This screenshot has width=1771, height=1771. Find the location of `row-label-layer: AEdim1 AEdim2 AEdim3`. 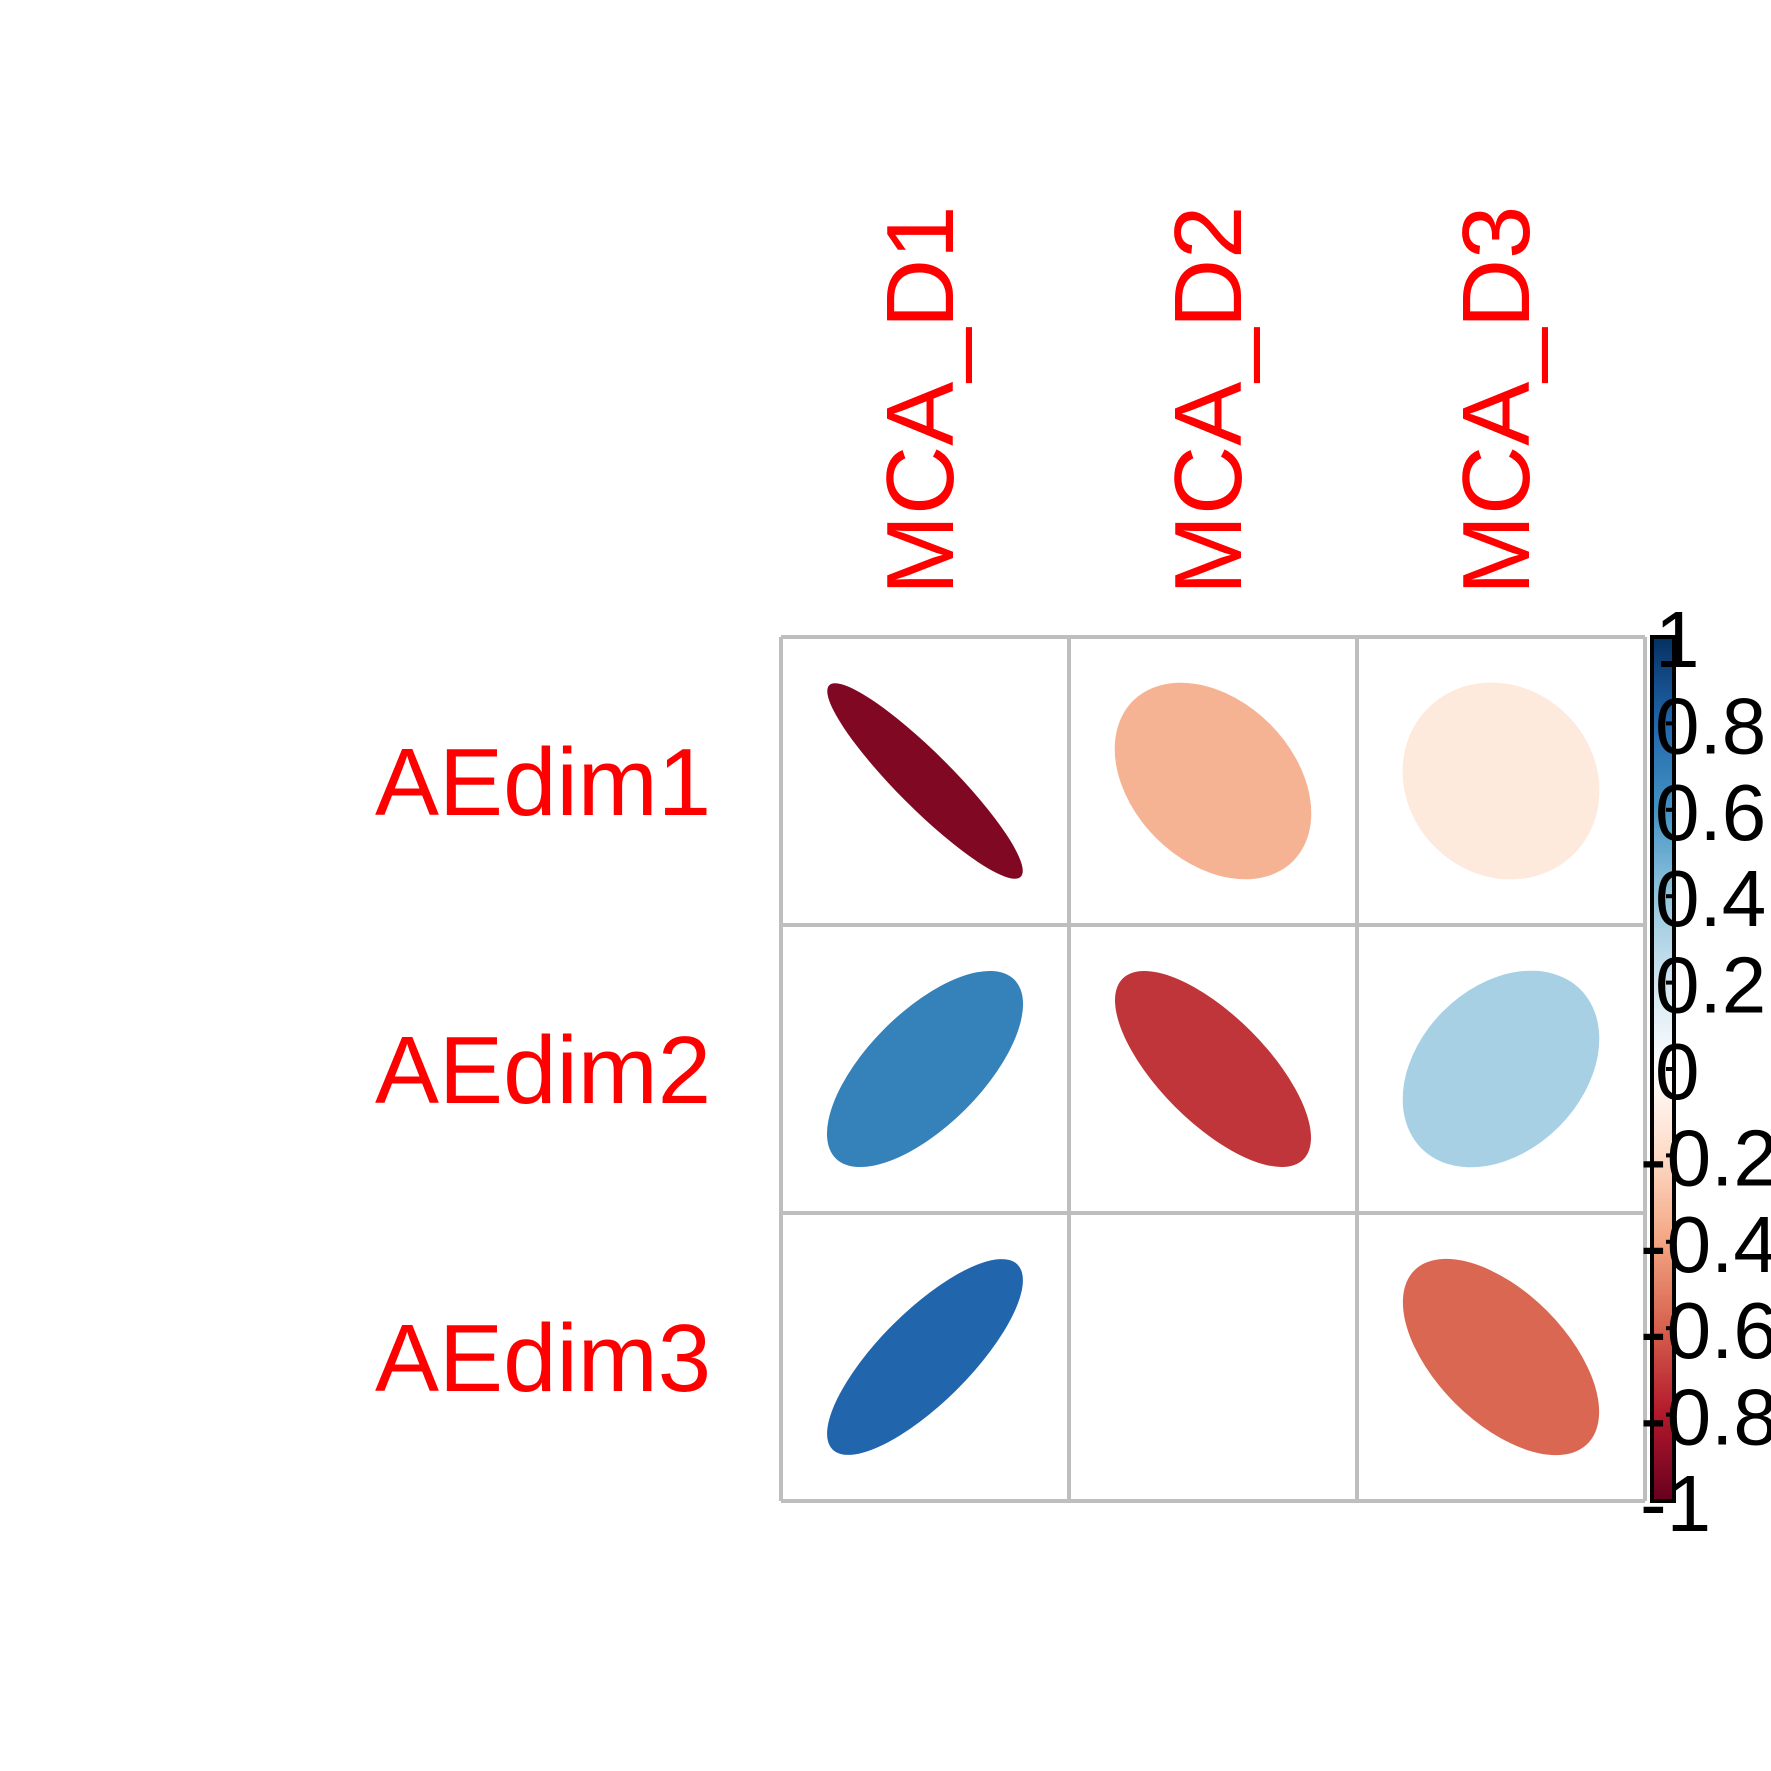

row-label-layer: AEdim1 AEdim2 AEdim3 is located at coordinates (543, 1070).